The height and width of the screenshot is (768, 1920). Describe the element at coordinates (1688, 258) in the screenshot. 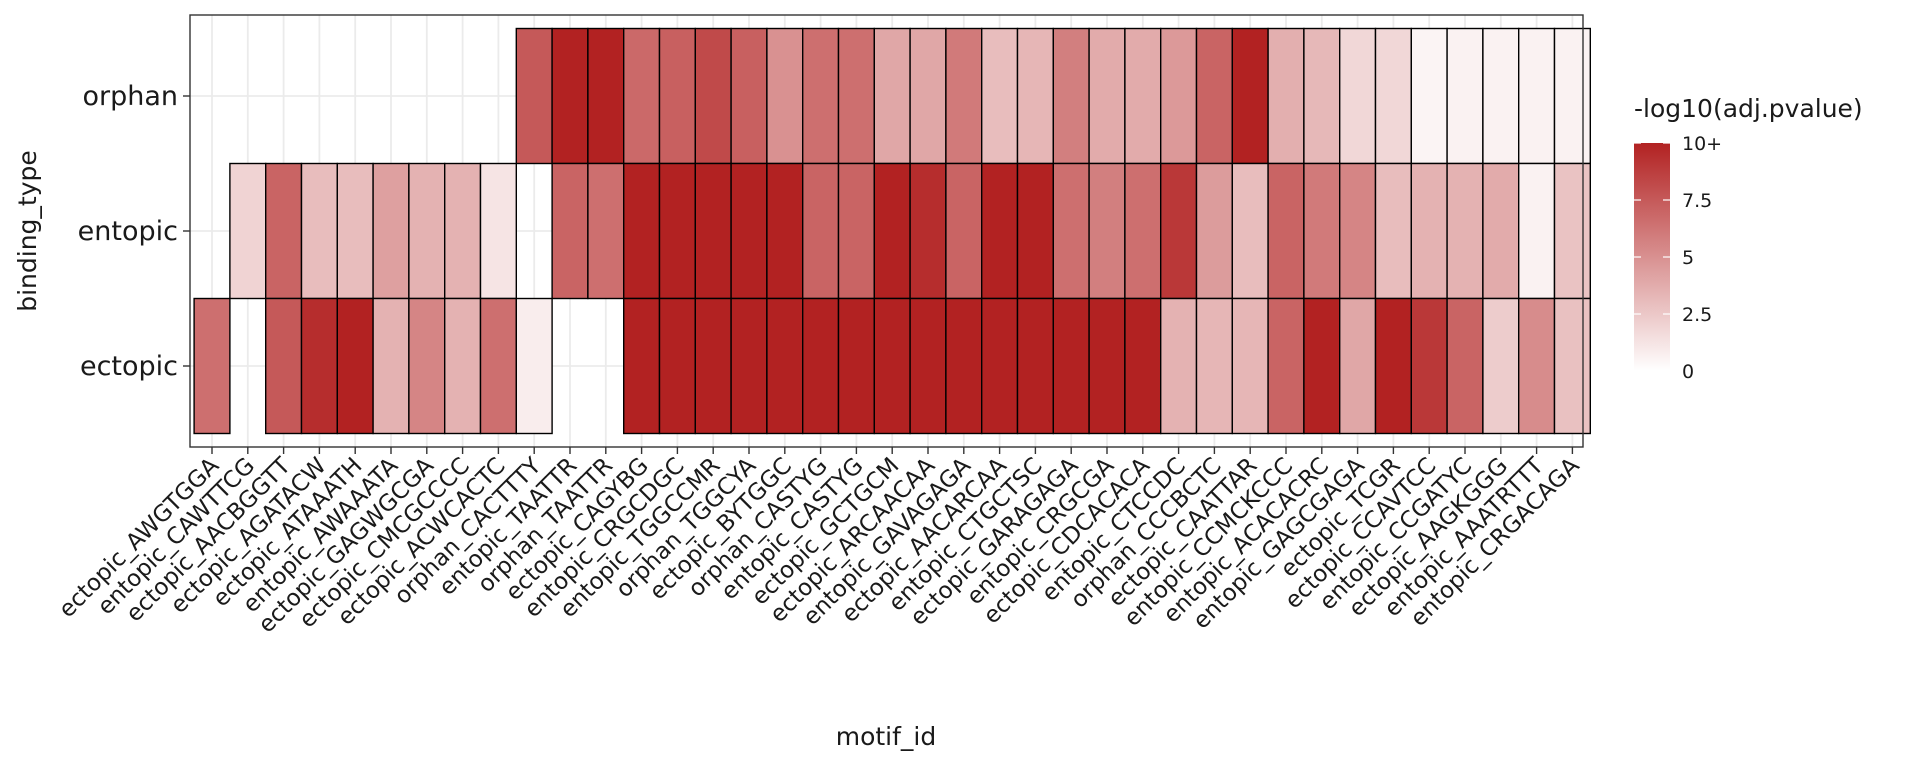

I see `legend-tick-label: 5` at that location.